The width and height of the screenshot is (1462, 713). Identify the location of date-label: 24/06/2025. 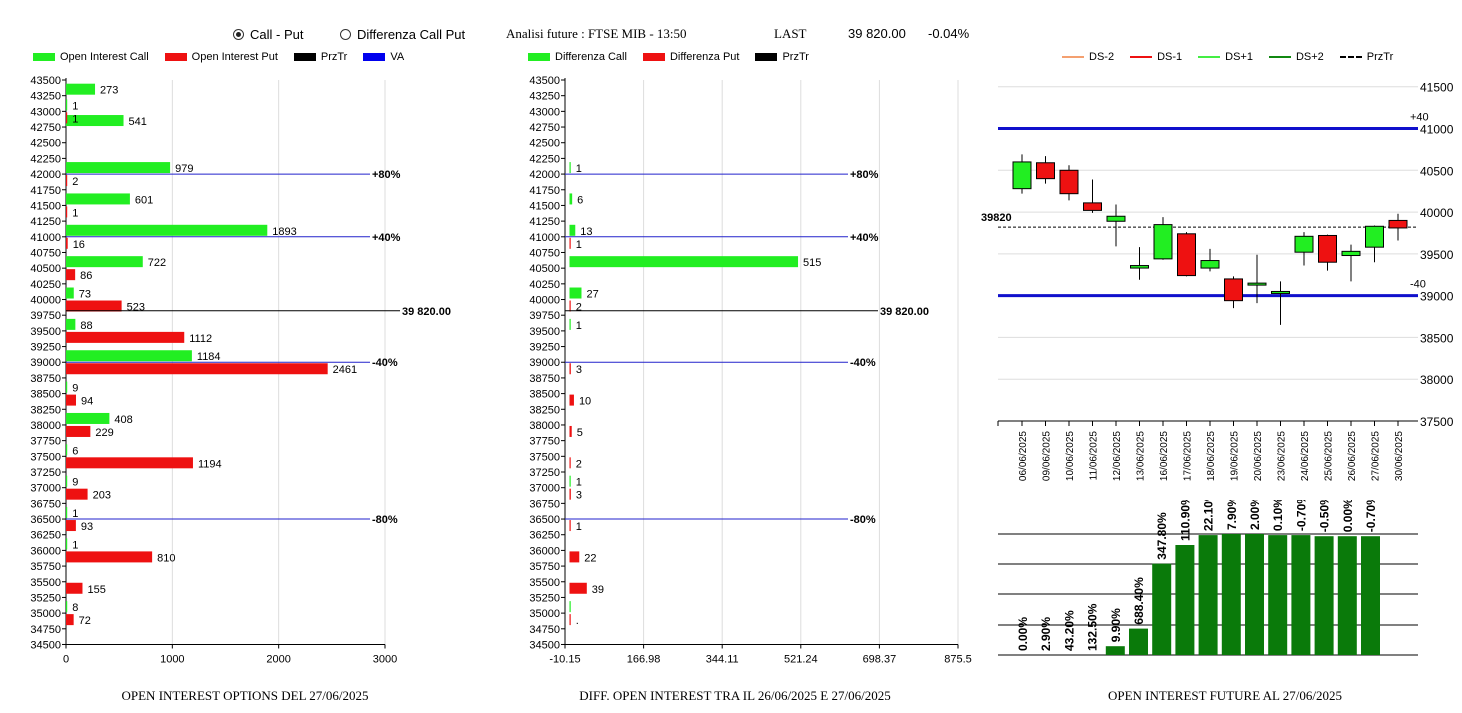
(1305, 456).